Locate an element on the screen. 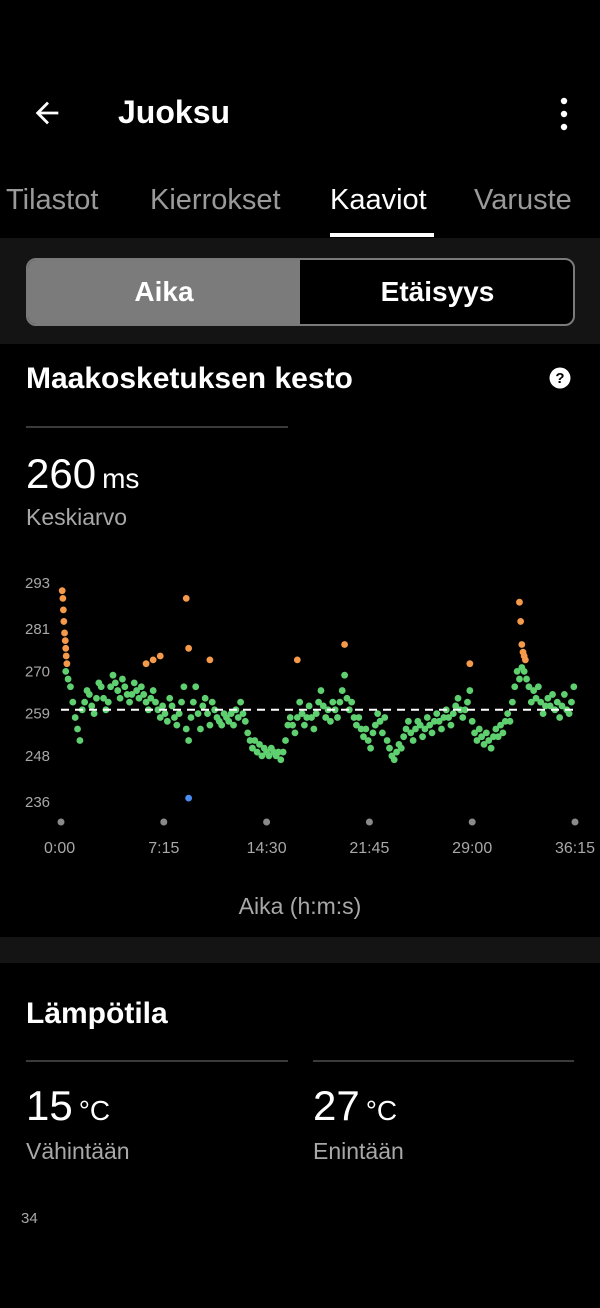 This screenshot has width=600, height=1308. tab-stats: Tilastot is located at coordinates (52, 200).